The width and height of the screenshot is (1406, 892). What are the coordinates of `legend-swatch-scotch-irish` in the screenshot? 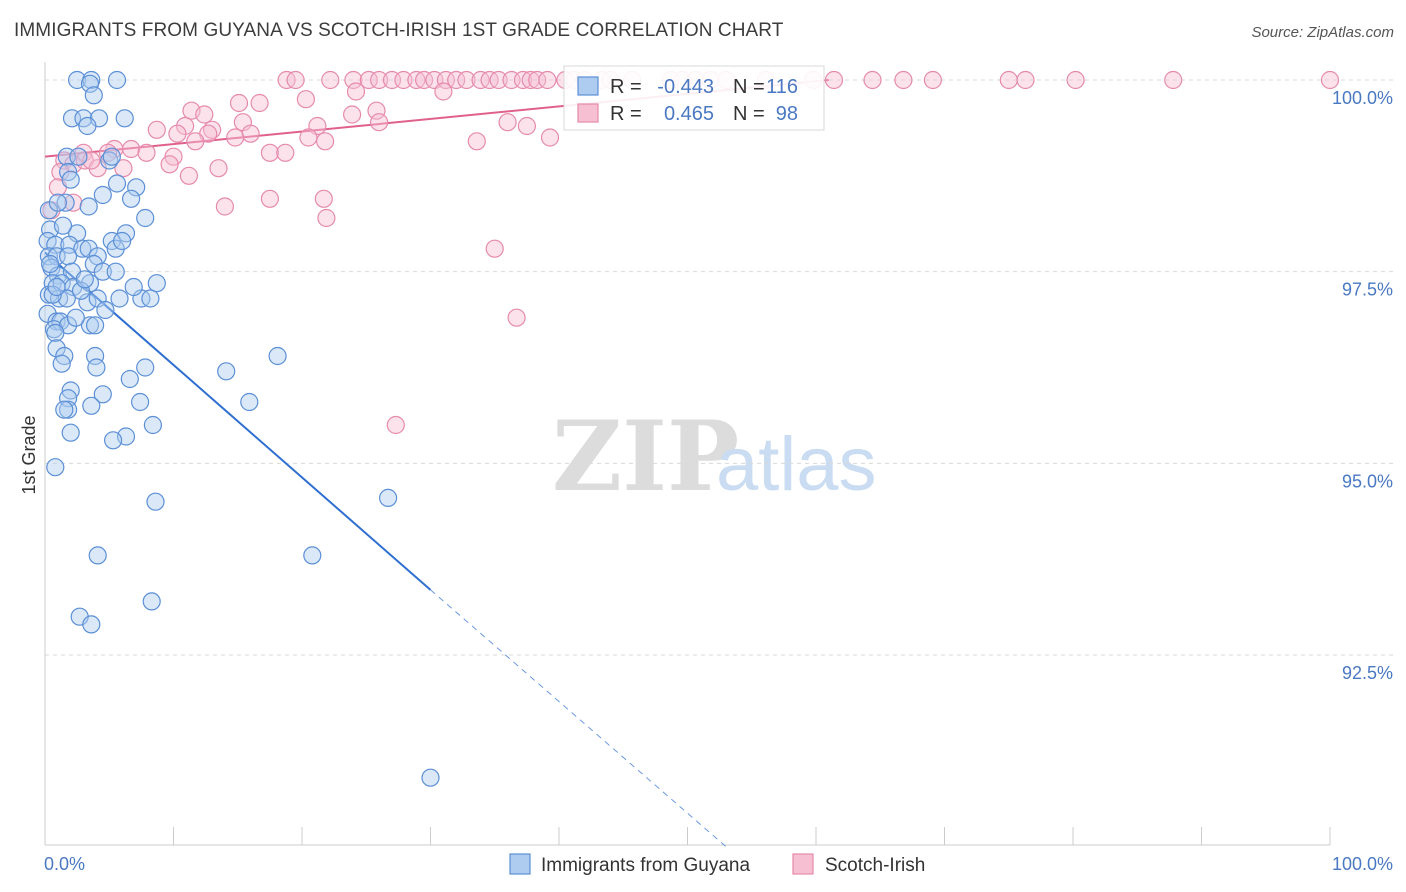 It's located at (803, 864).